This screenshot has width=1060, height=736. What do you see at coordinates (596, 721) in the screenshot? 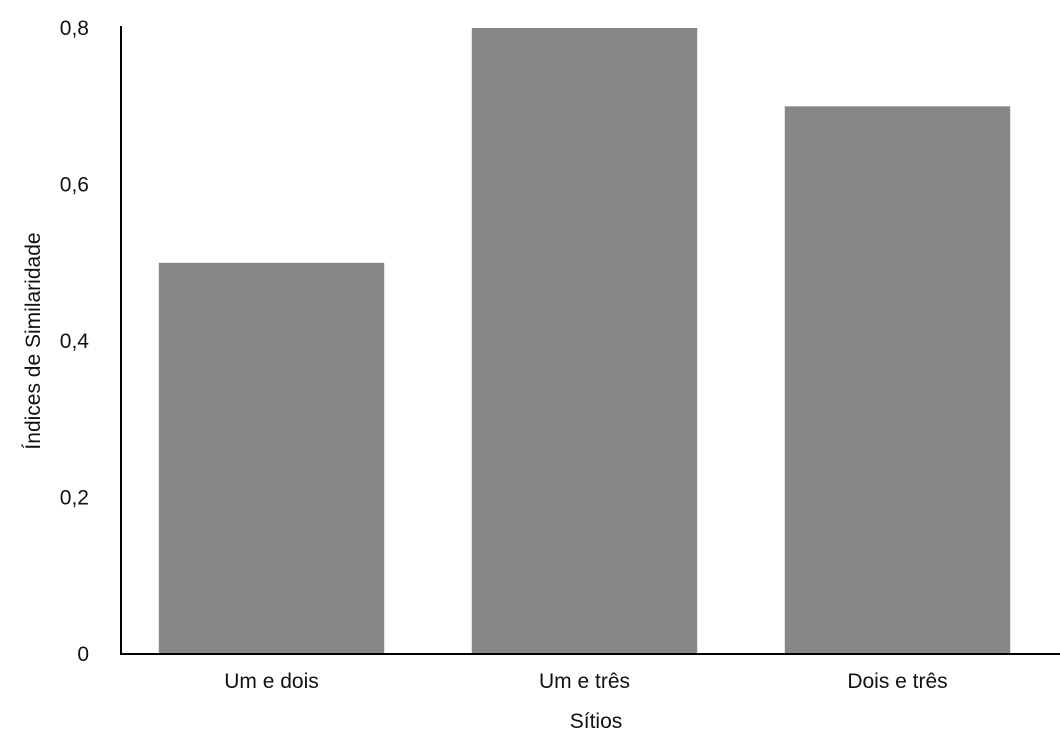
I see `x-axis-title: Sítios` at bounding box center [596, 721].